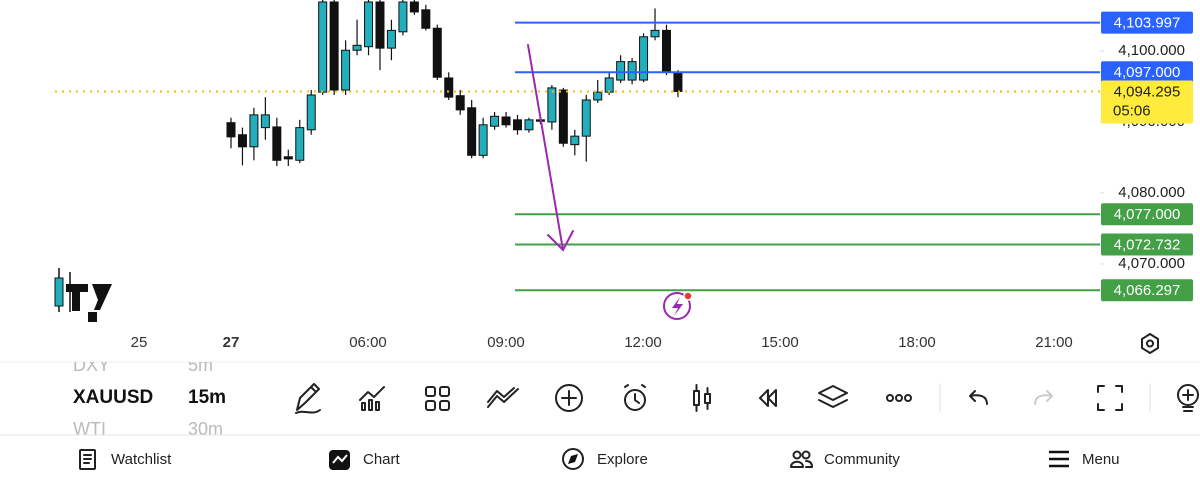  Describe the element at coordinates (635, 397) in the screenshot. I see `alert-tool` at that location.